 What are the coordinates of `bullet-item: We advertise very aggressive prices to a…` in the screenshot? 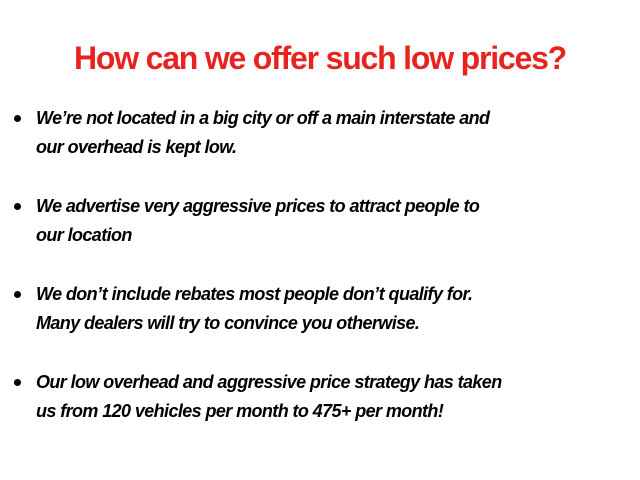 It's located at (314, 221).